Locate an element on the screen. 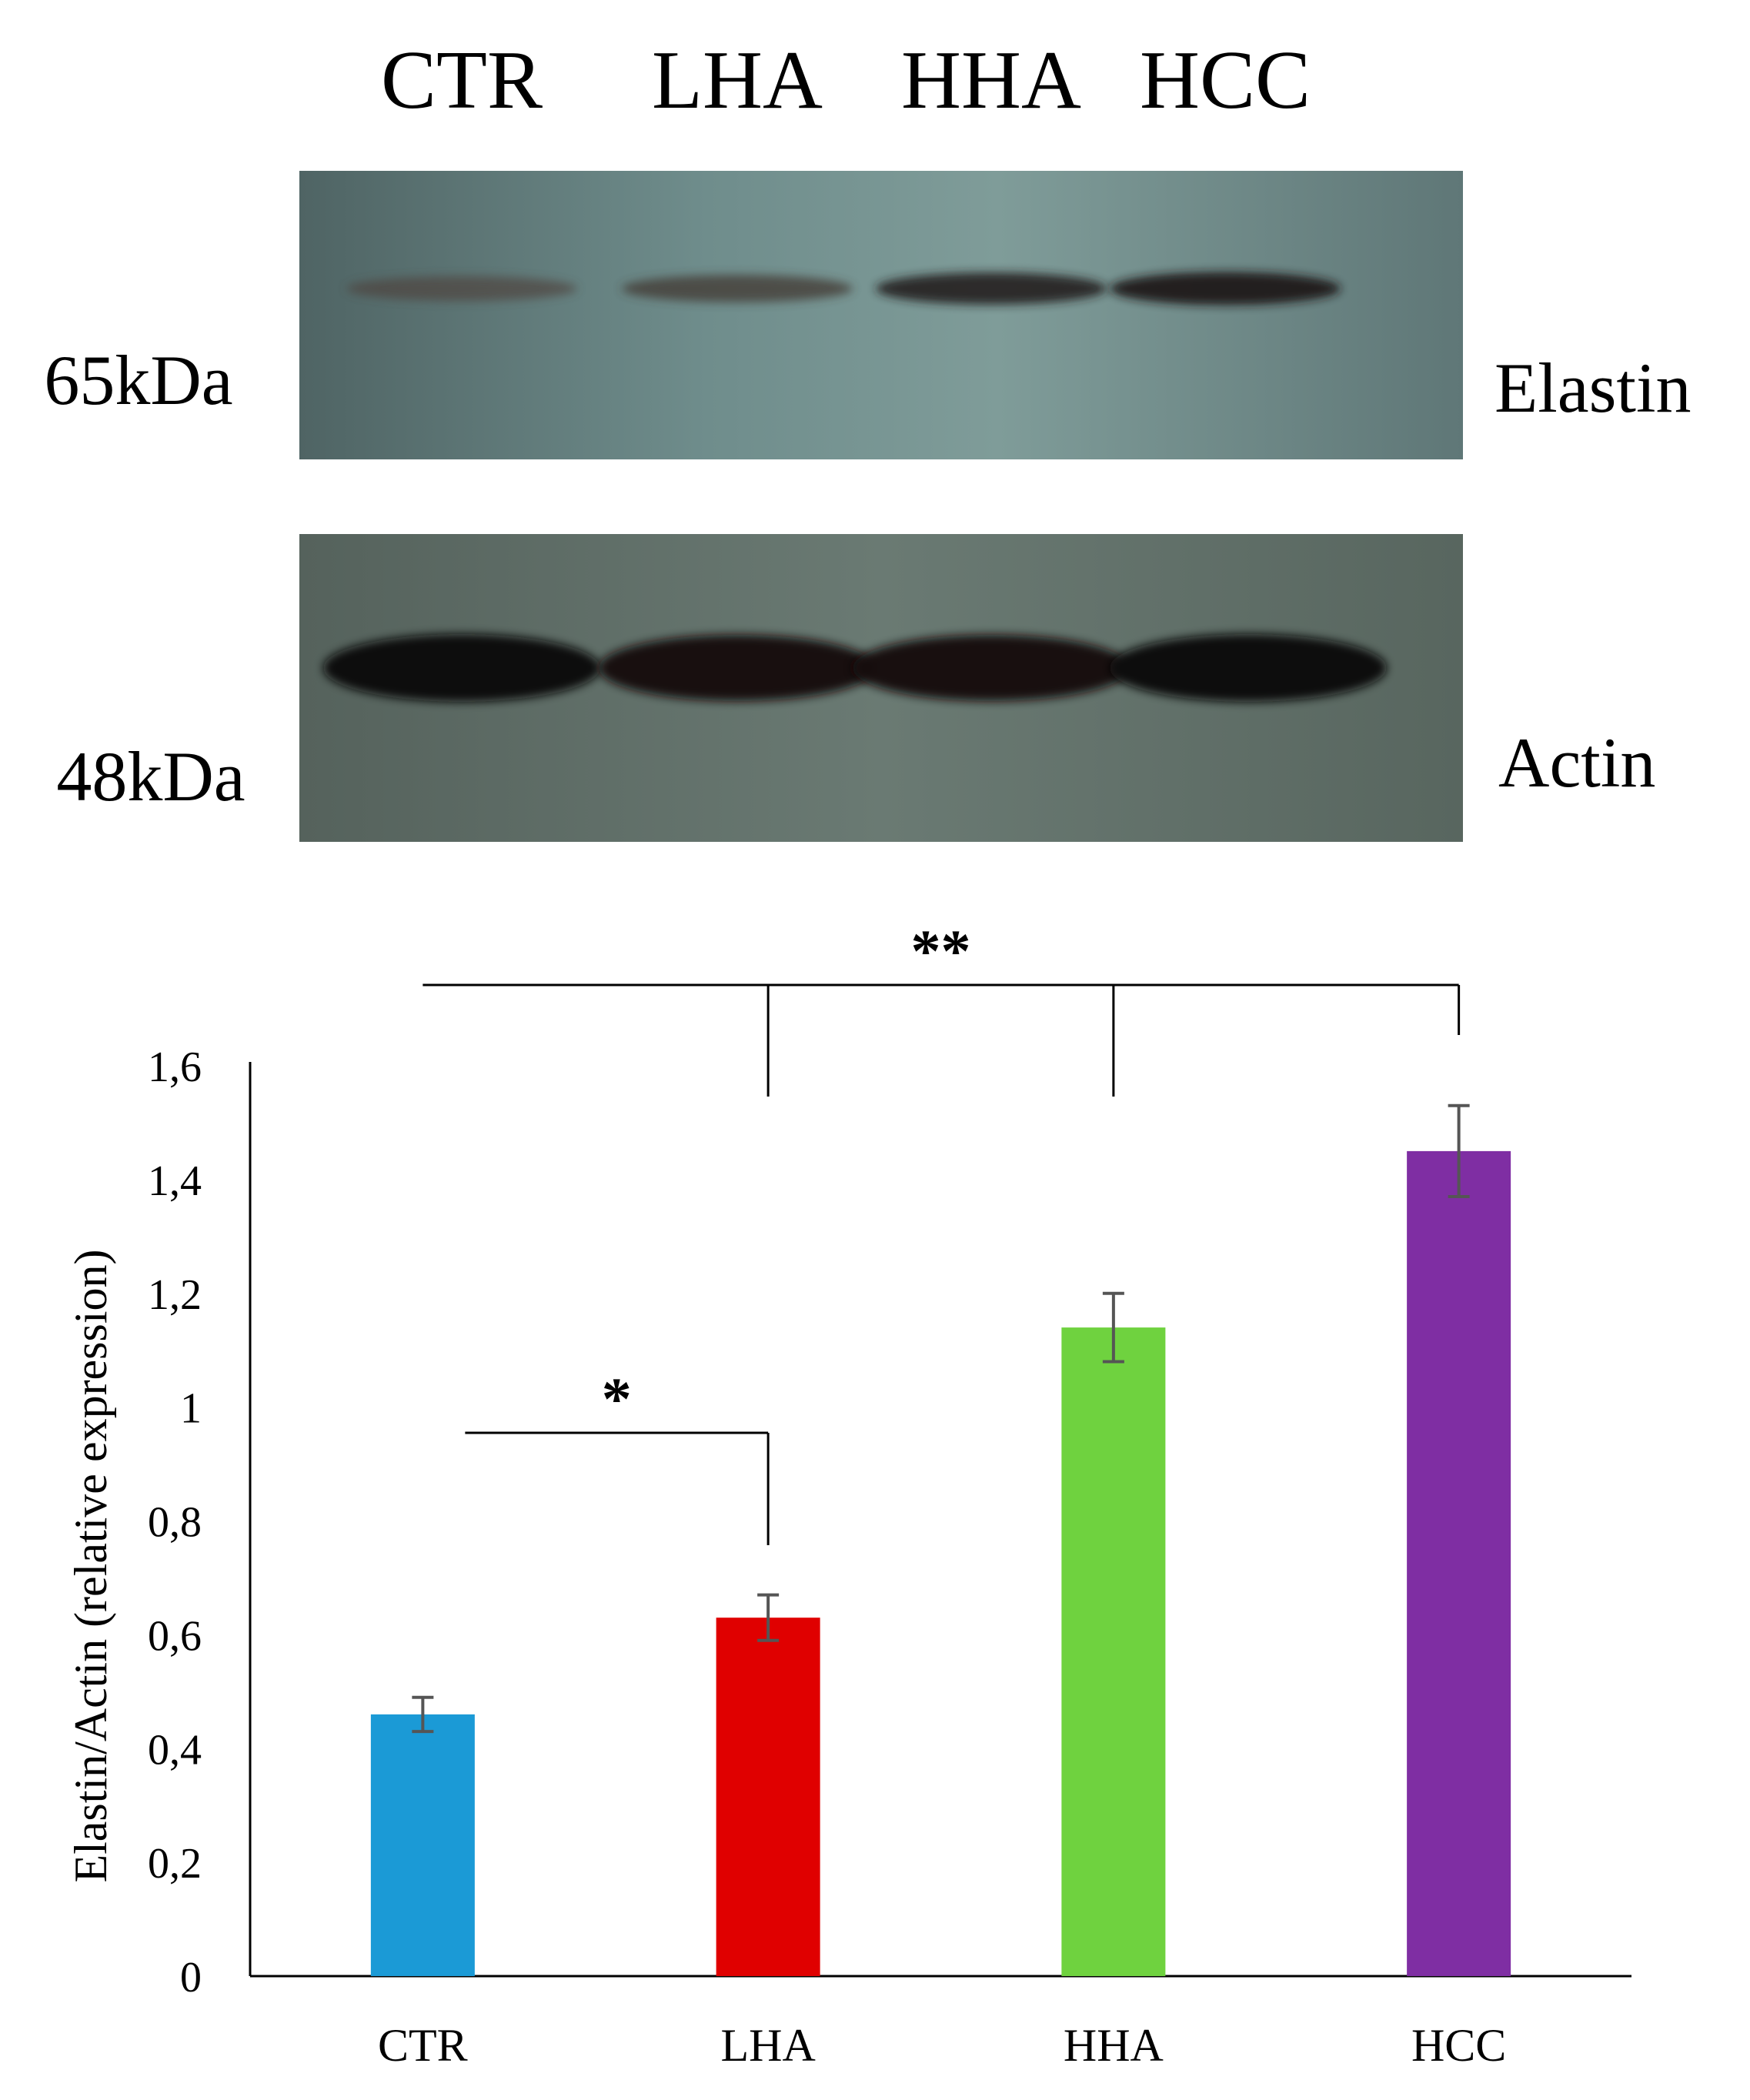 Image resolution: width=1750 pixels, height=2100 pixels. elastin-membrane is located at coordinates (881, 315).